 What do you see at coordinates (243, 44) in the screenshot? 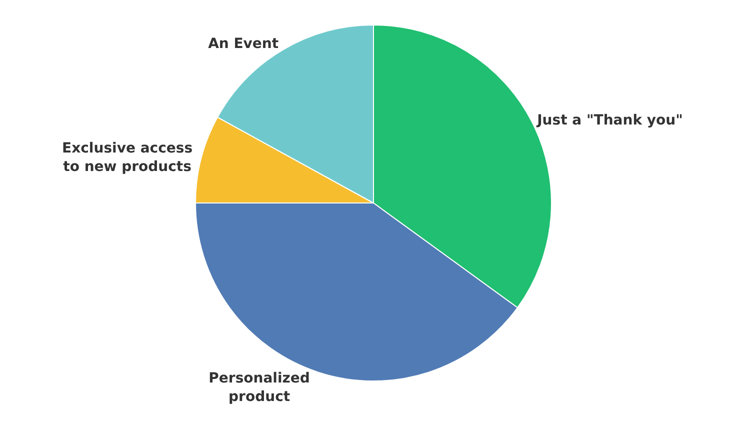
I see `slice-label: An Event` at bounding box center [243, 44].